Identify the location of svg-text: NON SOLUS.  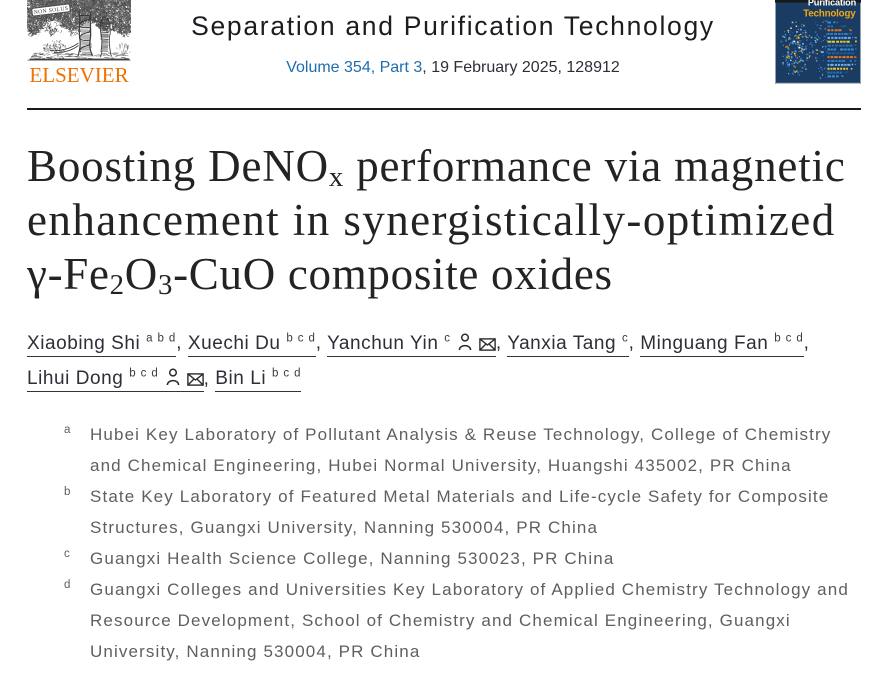
(50, 11).